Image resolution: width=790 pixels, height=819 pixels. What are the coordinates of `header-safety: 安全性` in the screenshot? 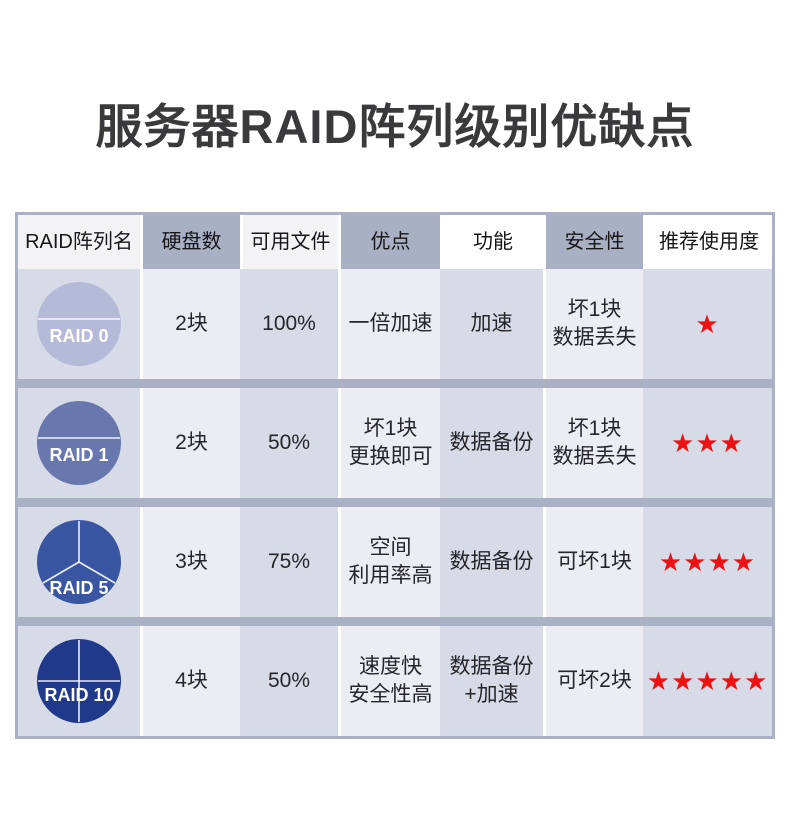 It's located at (593, 242).